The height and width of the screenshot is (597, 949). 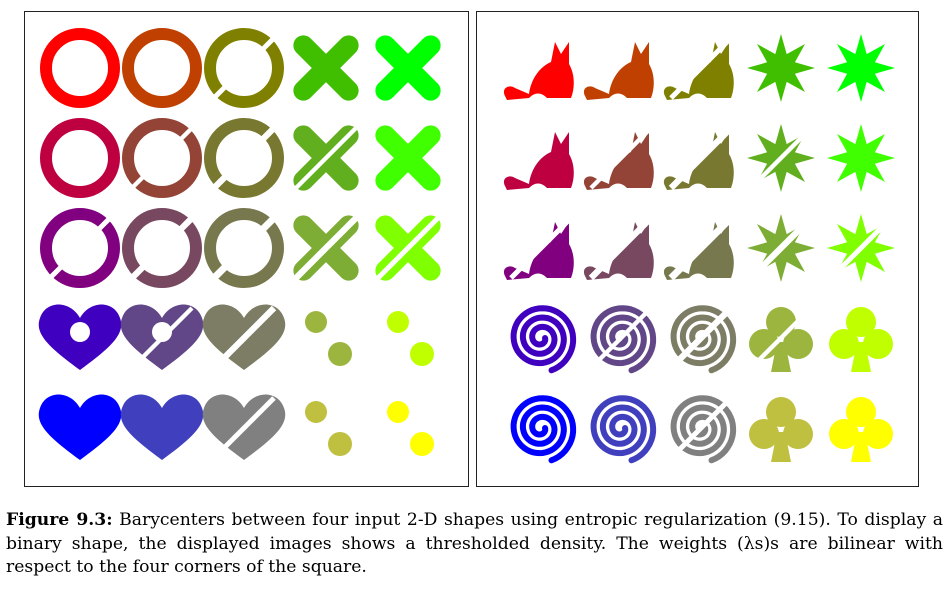 I want to click on right-barycenter-cell-r5-c4, so click(x=781, y=429).